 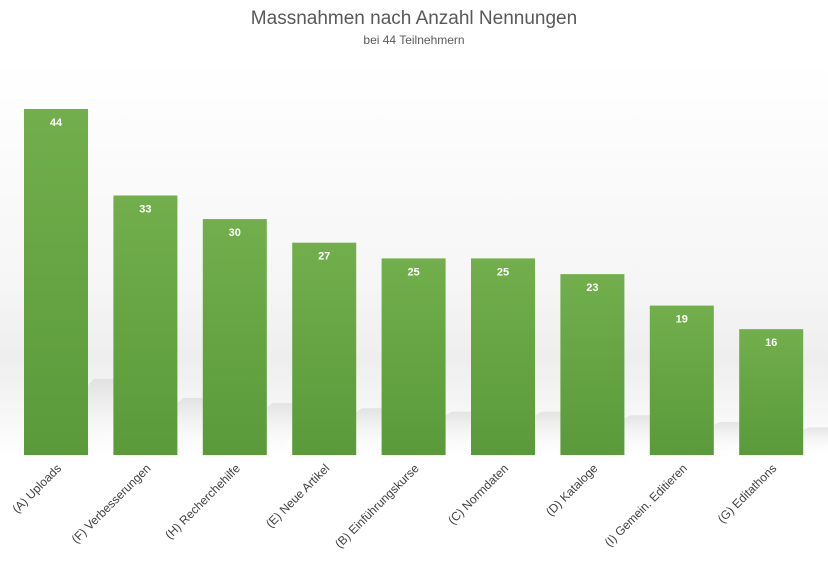 I want to click on x-tick-label: (D) Kataloge, so click(x=572, y=490).